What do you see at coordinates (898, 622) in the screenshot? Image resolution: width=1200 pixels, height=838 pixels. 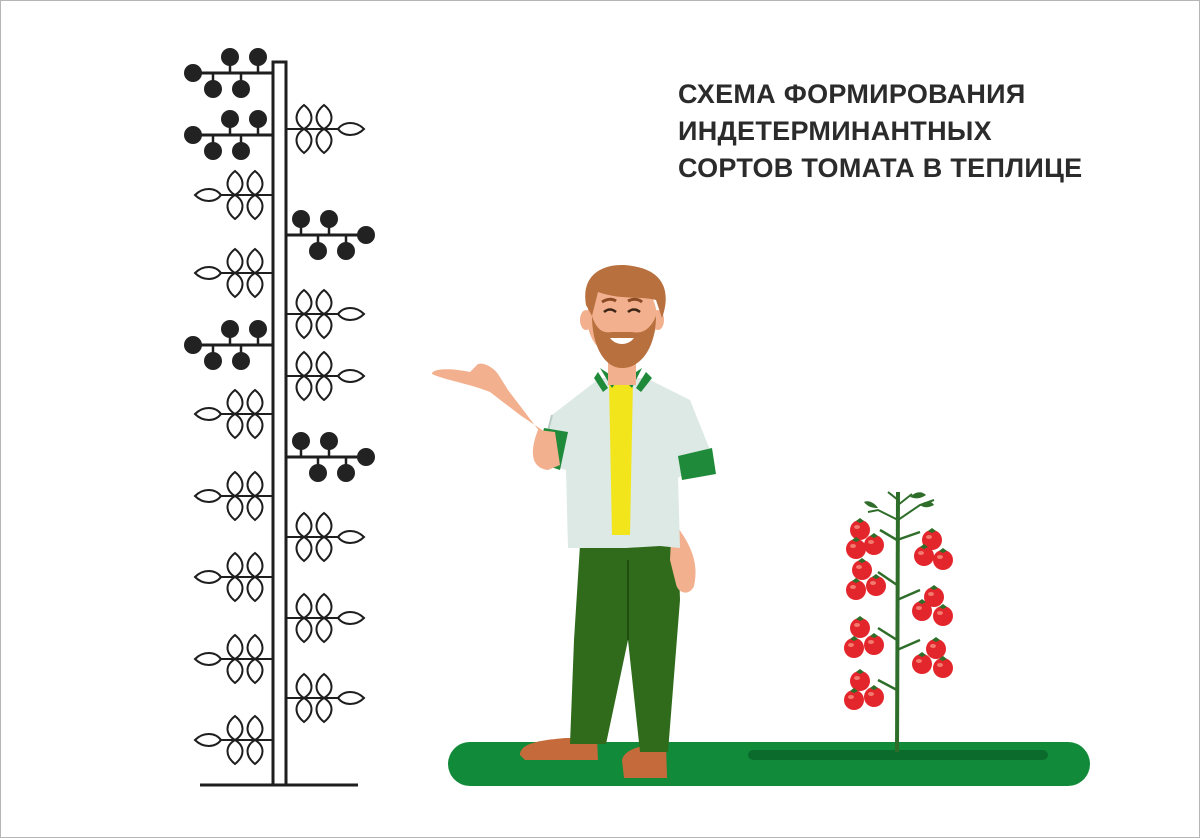 I see `tomato-plant-illustration-icon` at bounding box center [898, 622].